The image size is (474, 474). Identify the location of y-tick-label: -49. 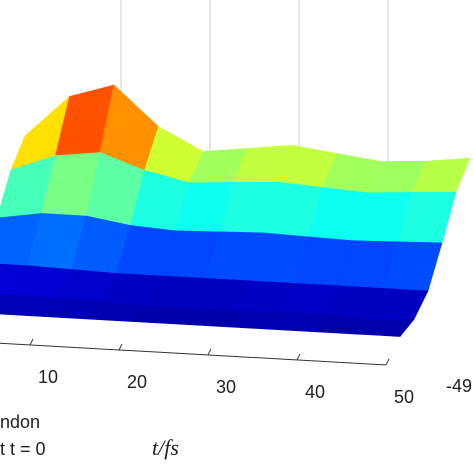
(459, 386).